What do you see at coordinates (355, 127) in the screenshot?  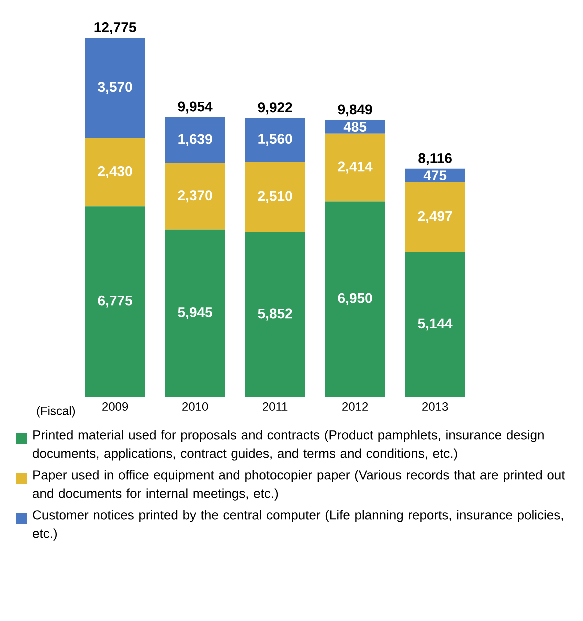 I see `data-label: 485` at bounding box center [355, 127].